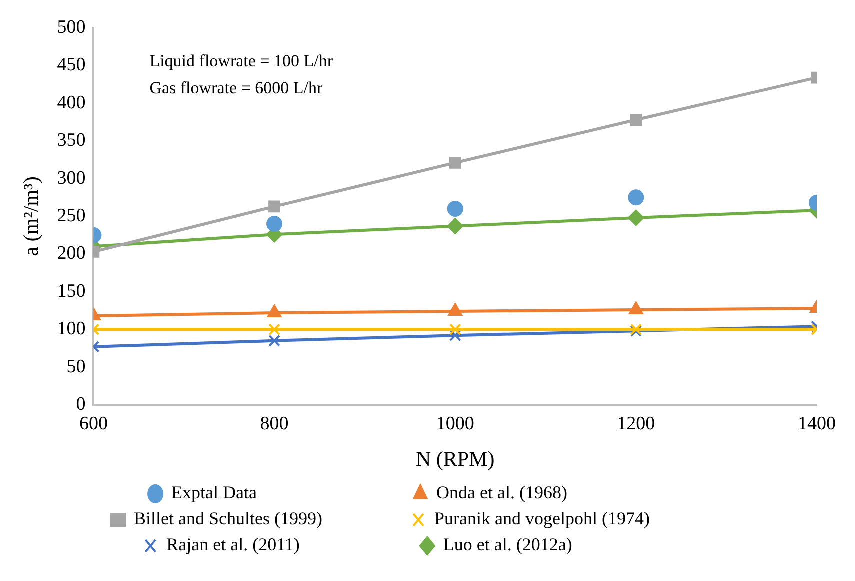 This screenshot has height=581, width=855. What do you see at coordinates (31, 216) in the screenshot?
I see `y-axis-title: a (m²/m³)` at bounding box center [31, 216].